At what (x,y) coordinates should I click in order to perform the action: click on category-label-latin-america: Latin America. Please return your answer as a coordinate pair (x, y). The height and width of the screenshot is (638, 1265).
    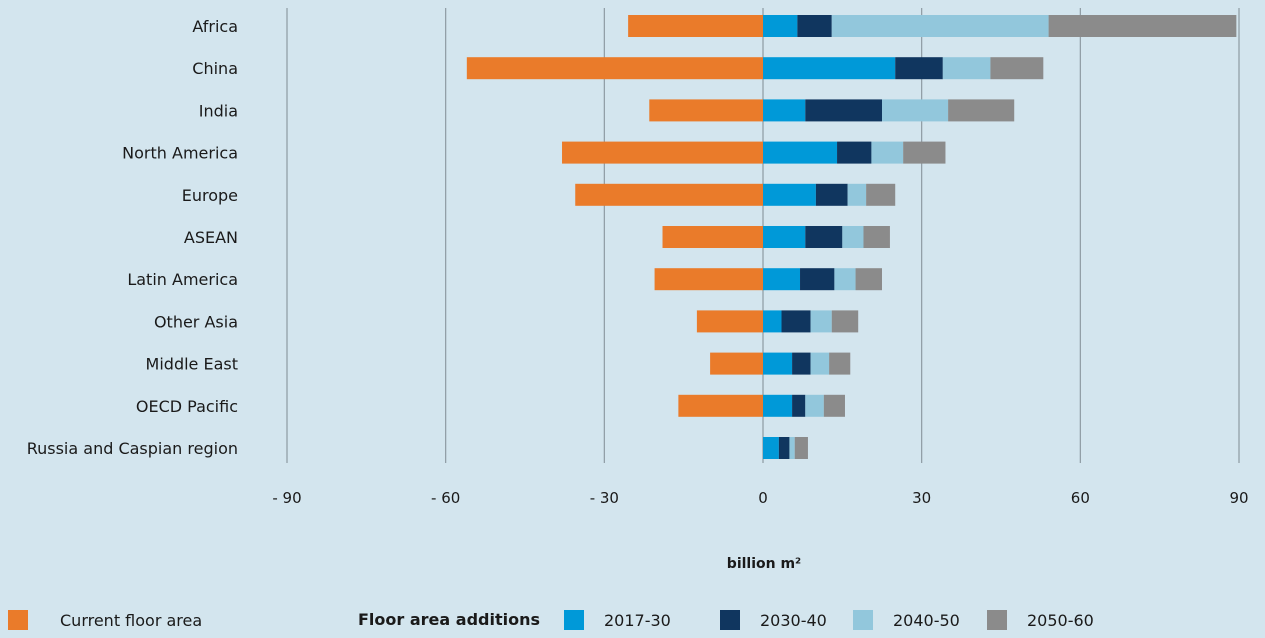
    Looking at the image, I should click on (182, 279).